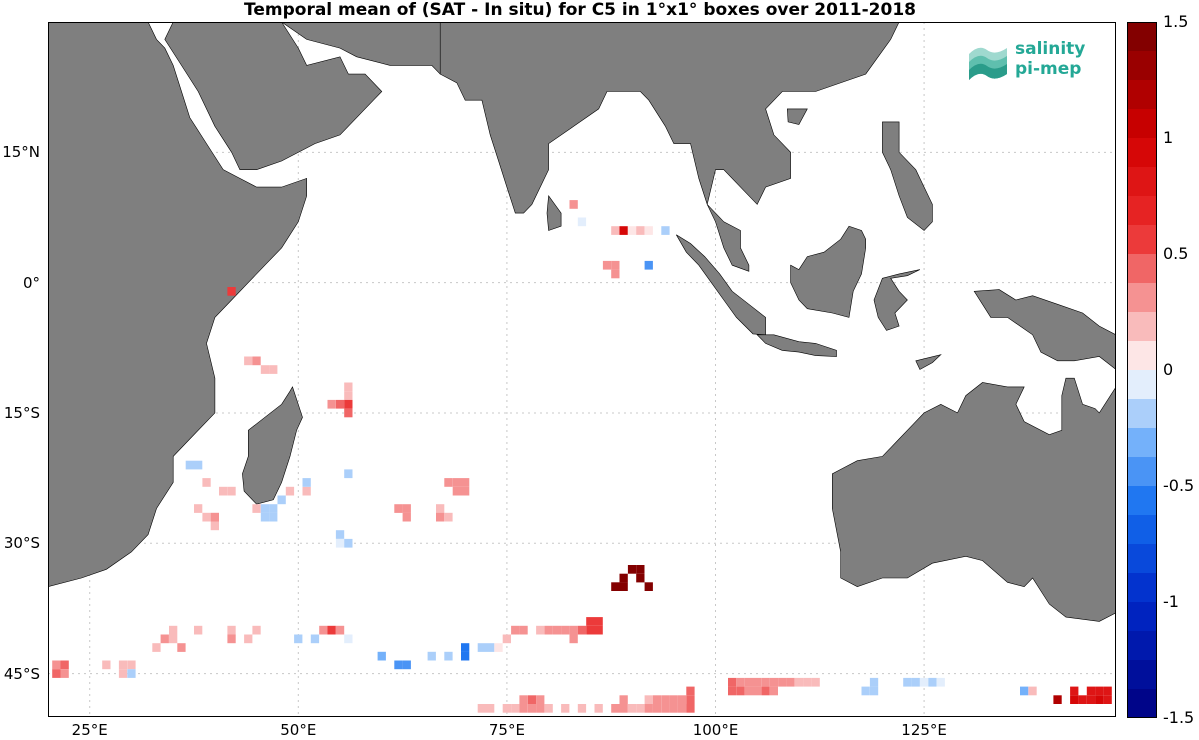 This screenshot has height=740, width=1199. Describe the element at coordinates (554, 212) in the screenshot. I see `srilanka-landmass` at that location.